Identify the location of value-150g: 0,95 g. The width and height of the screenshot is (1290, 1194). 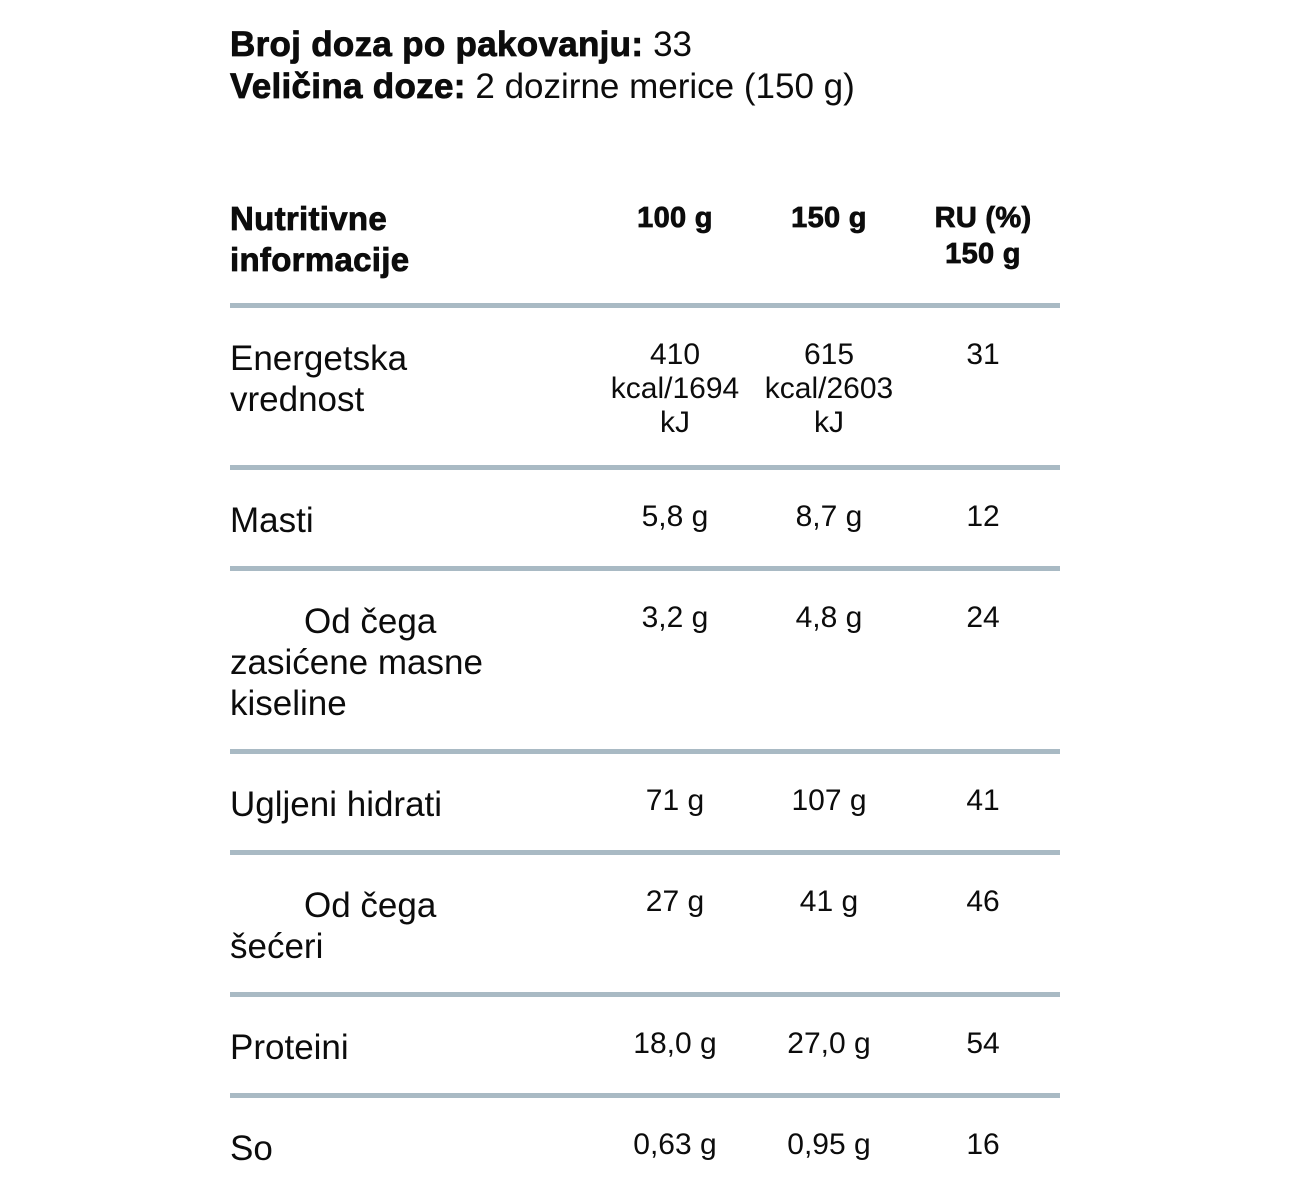
(829, 1144).